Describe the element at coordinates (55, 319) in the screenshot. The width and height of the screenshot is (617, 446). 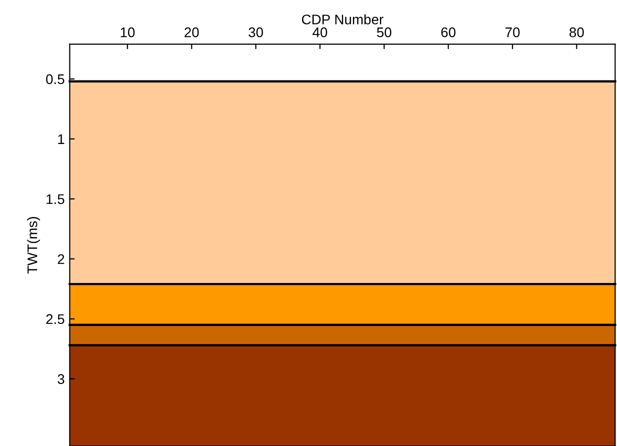
I see `y-tick-label: 2.5` at that location.